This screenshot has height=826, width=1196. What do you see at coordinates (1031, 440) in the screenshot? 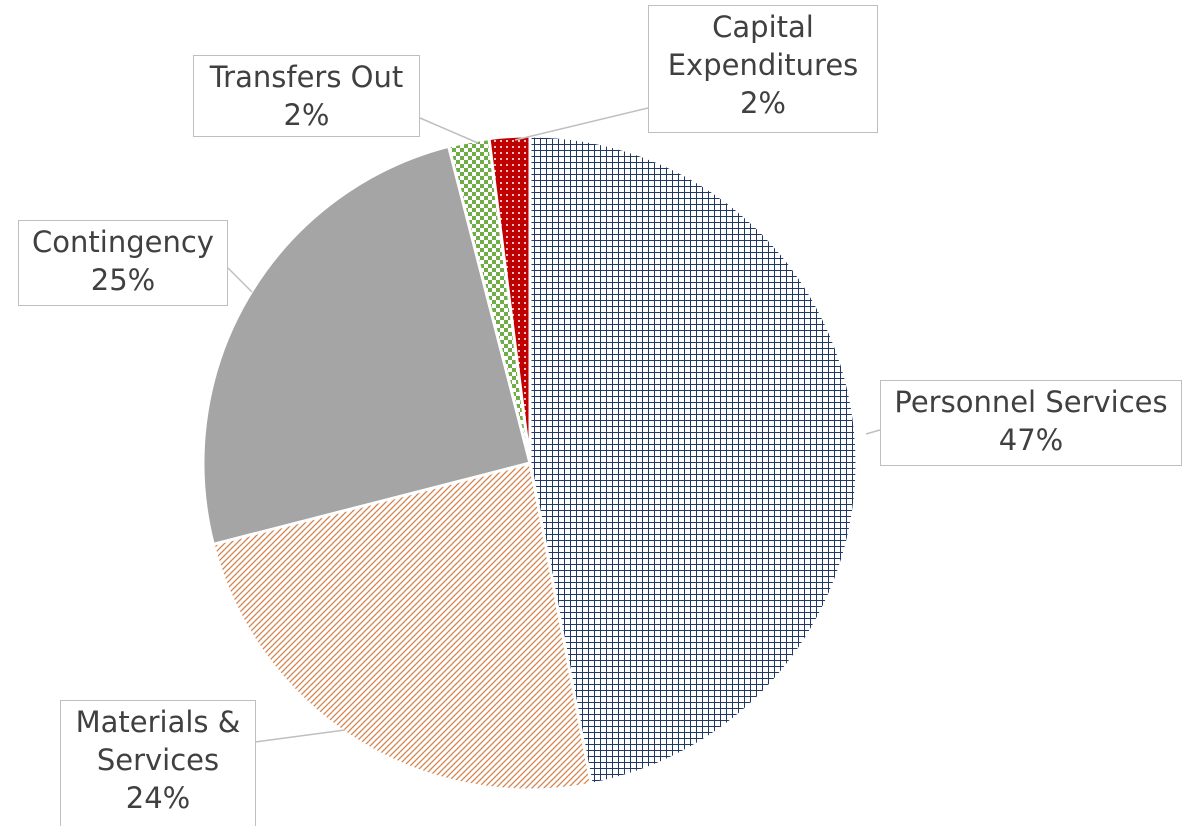
I see `value-label: 47%` at bounding box center [1031, 440].